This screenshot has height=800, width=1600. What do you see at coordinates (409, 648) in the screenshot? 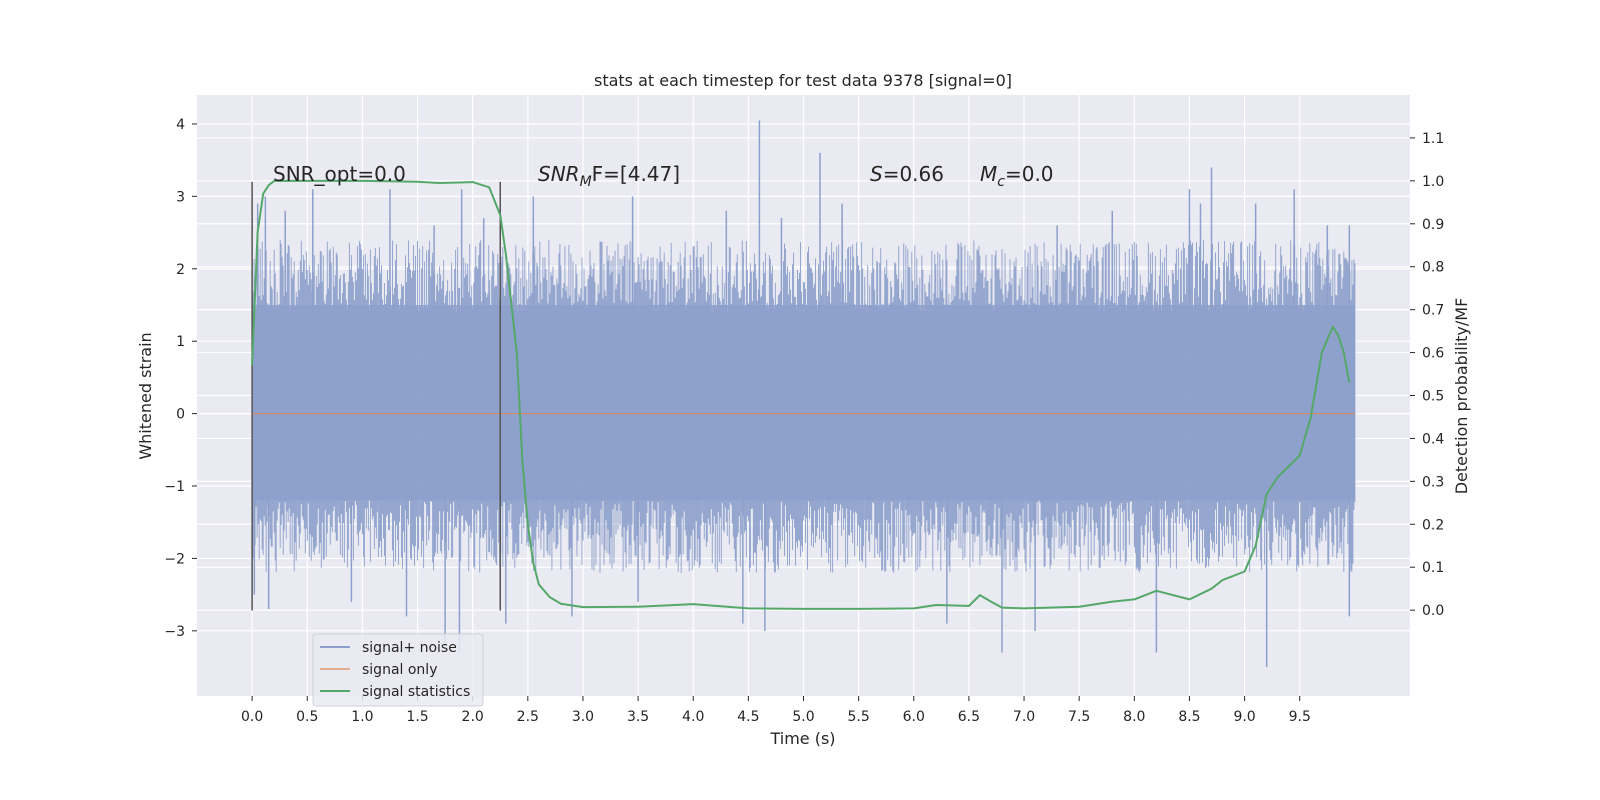
I see `legend-label-signal-noise: signal+ noise` at bounding box center [409, 648].